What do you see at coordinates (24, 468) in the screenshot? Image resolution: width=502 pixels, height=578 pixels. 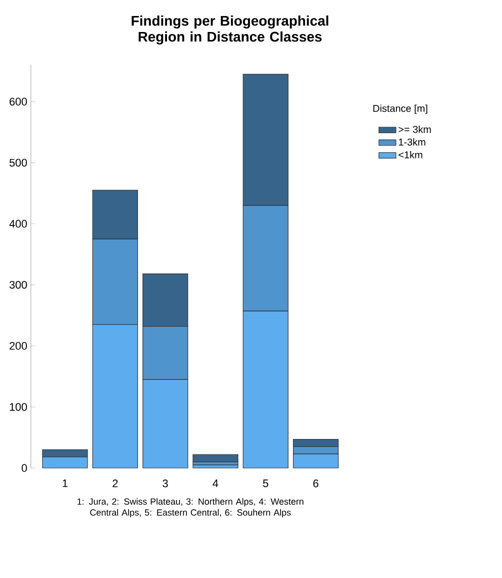 I see `y-tick-label: 0` at bounding box center [24, 468].